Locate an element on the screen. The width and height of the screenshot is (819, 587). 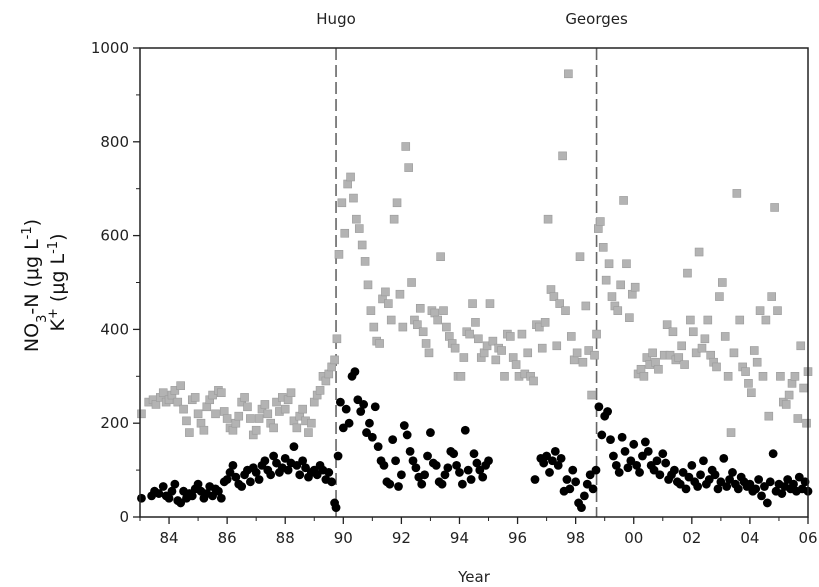
y-tick-label: 800 is located at coordinates (114, 142).